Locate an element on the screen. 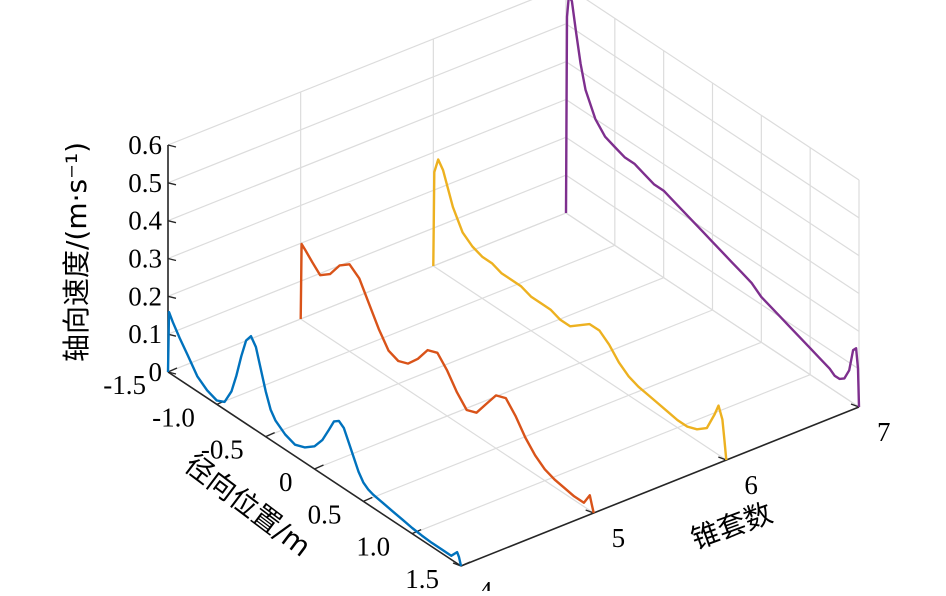 Image resolution: width=946 pixels, height=596 pixels. z-tick-label: 0.3 is located at coordinates (145, 259).